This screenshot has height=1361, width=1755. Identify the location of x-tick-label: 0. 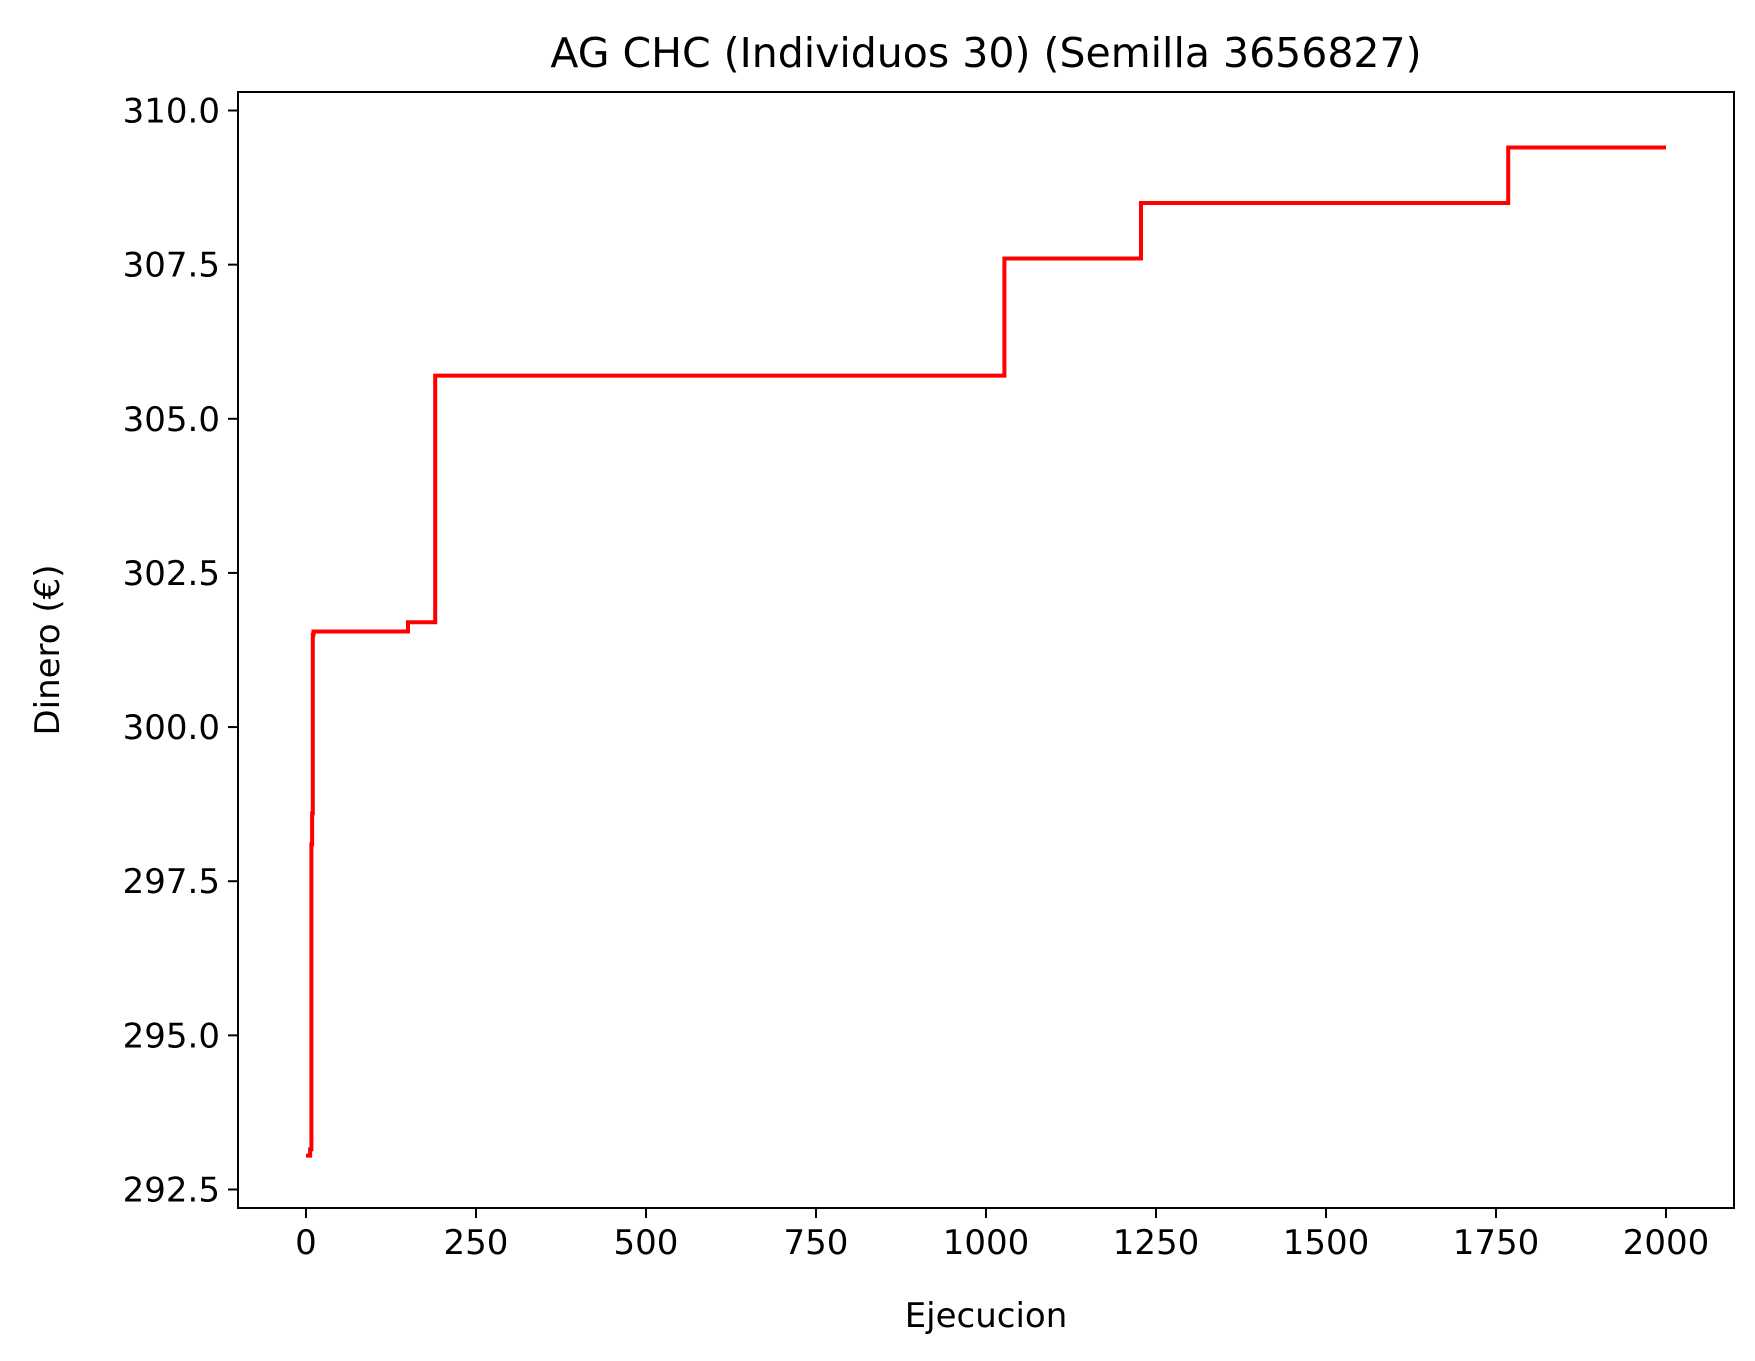
(306, 1243).